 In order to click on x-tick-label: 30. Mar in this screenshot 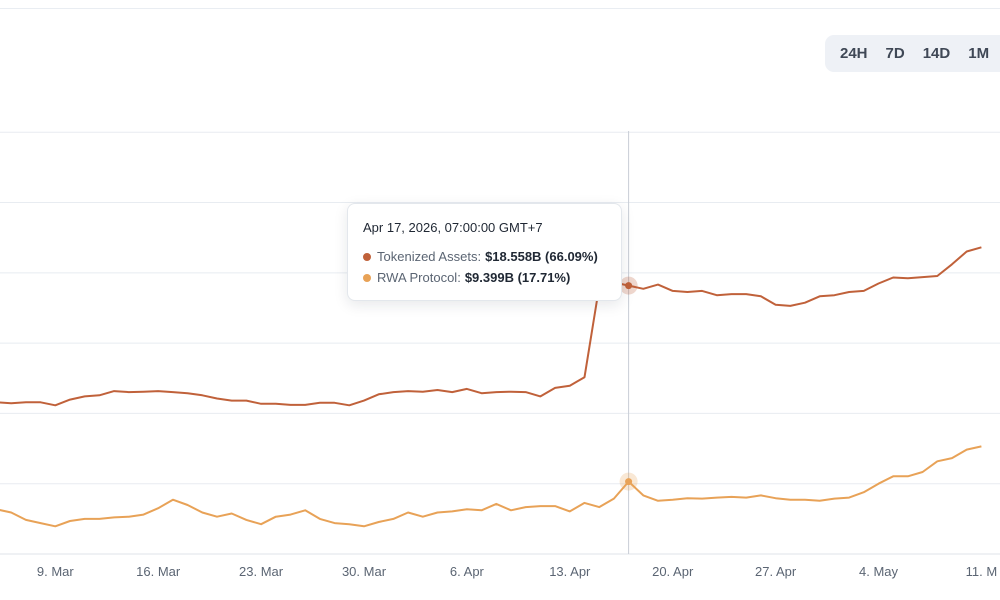, I will do `click(364, 571)`.